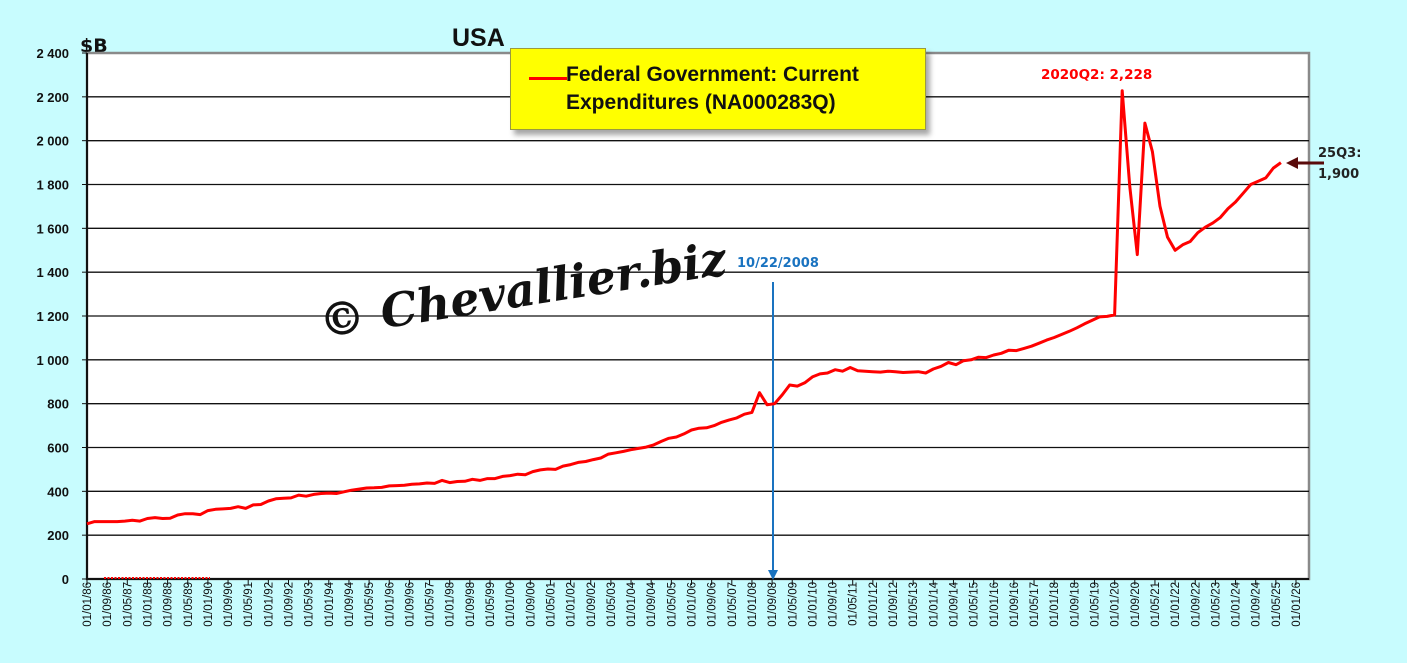 Image resolution: width=1407 pixels, height=663 pixels. I want to click on y-tick-label: 600, so click(58, 448).